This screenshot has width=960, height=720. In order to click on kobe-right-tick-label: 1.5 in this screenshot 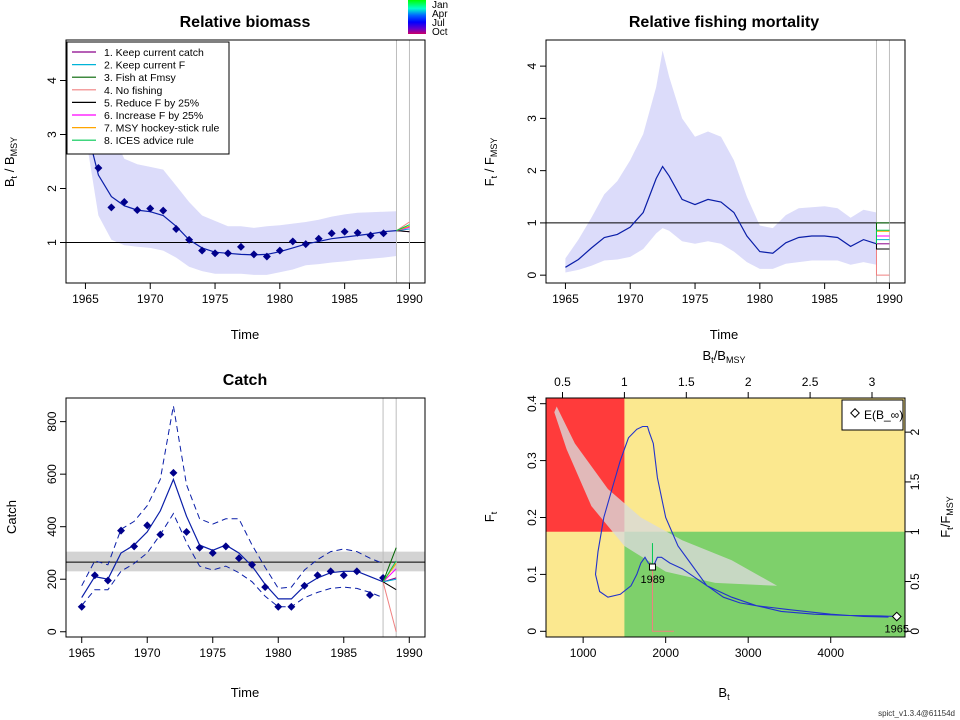, I will do `click(915, 481)`.